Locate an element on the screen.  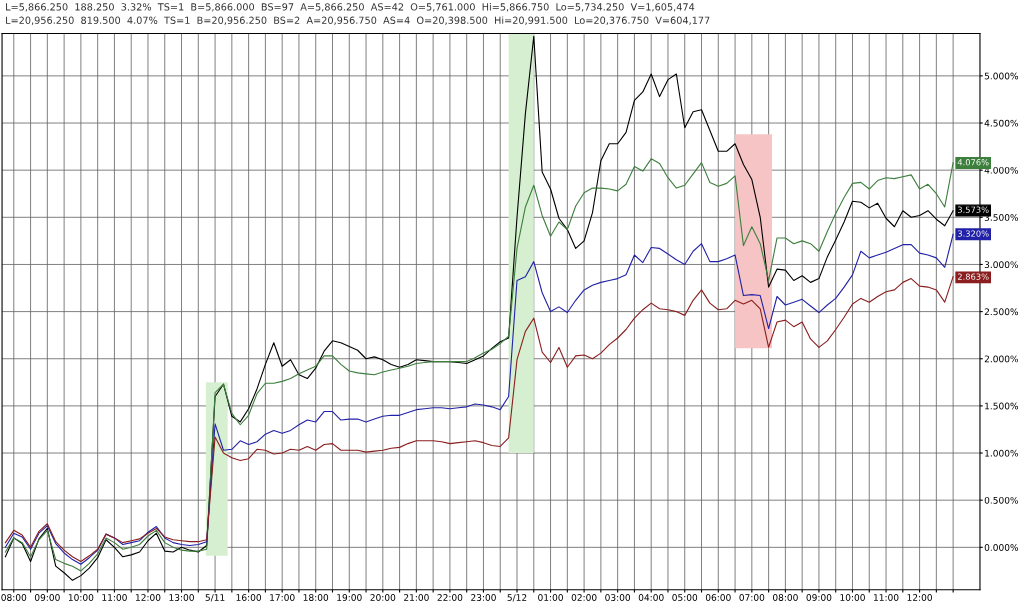
y-tick-label: 2.000% is located at coordinates (1001, 359).